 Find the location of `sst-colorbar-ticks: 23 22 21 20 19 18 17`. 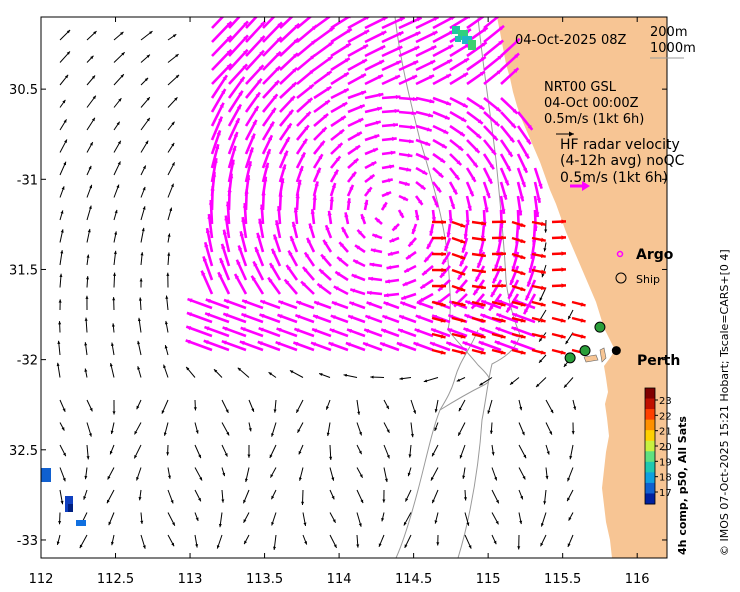

sst-colorbar-ticks: 23 22 21 20 19 18 17 is located at coordinates (663, 447).